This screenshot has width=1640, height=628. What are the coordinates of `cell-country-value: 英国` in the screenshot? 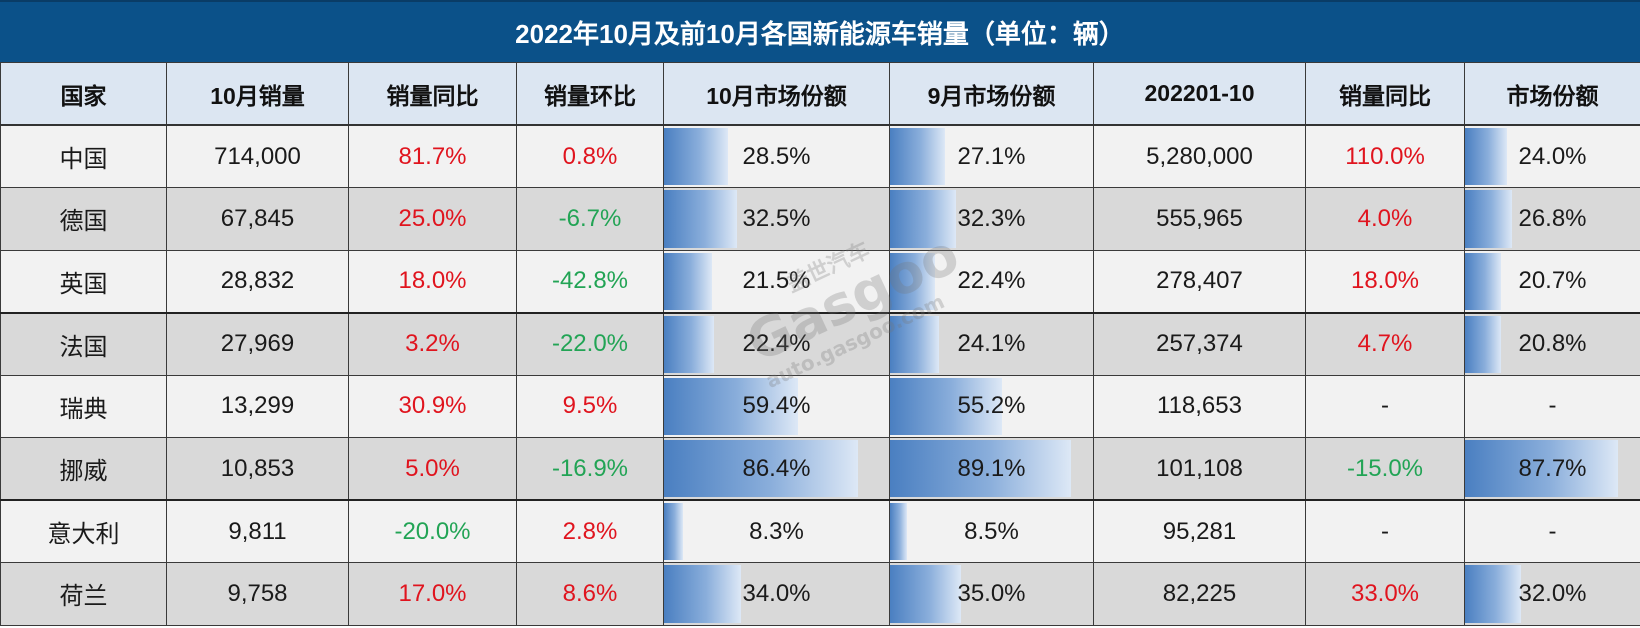 It's located at (83, 284).